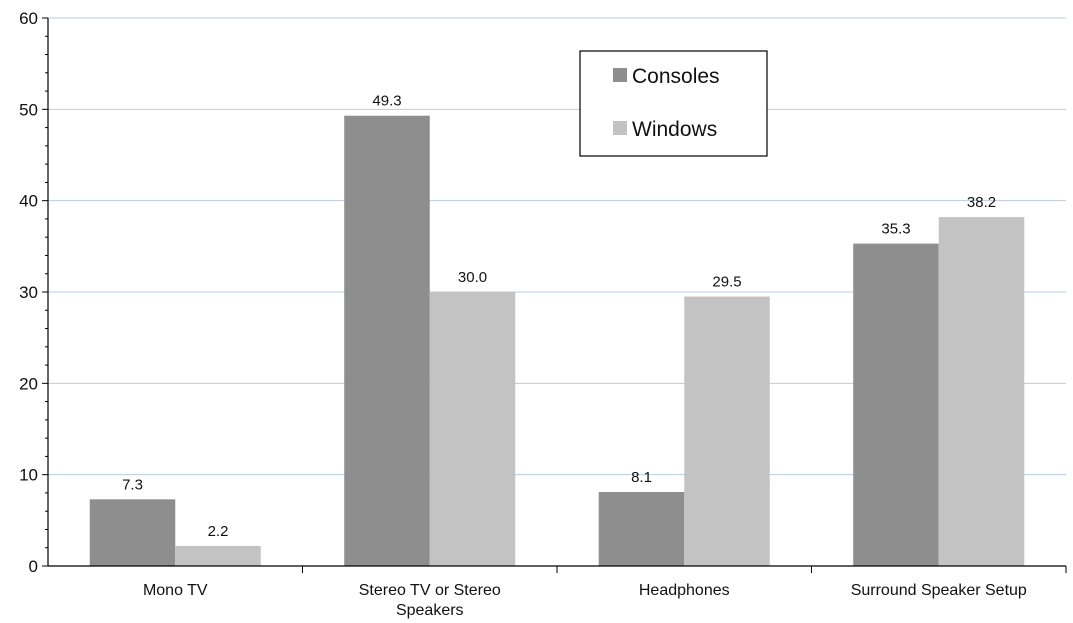 This screenshot has width=1073, height=623. I want to click on y-tick-label: 0, so click(33, 566).